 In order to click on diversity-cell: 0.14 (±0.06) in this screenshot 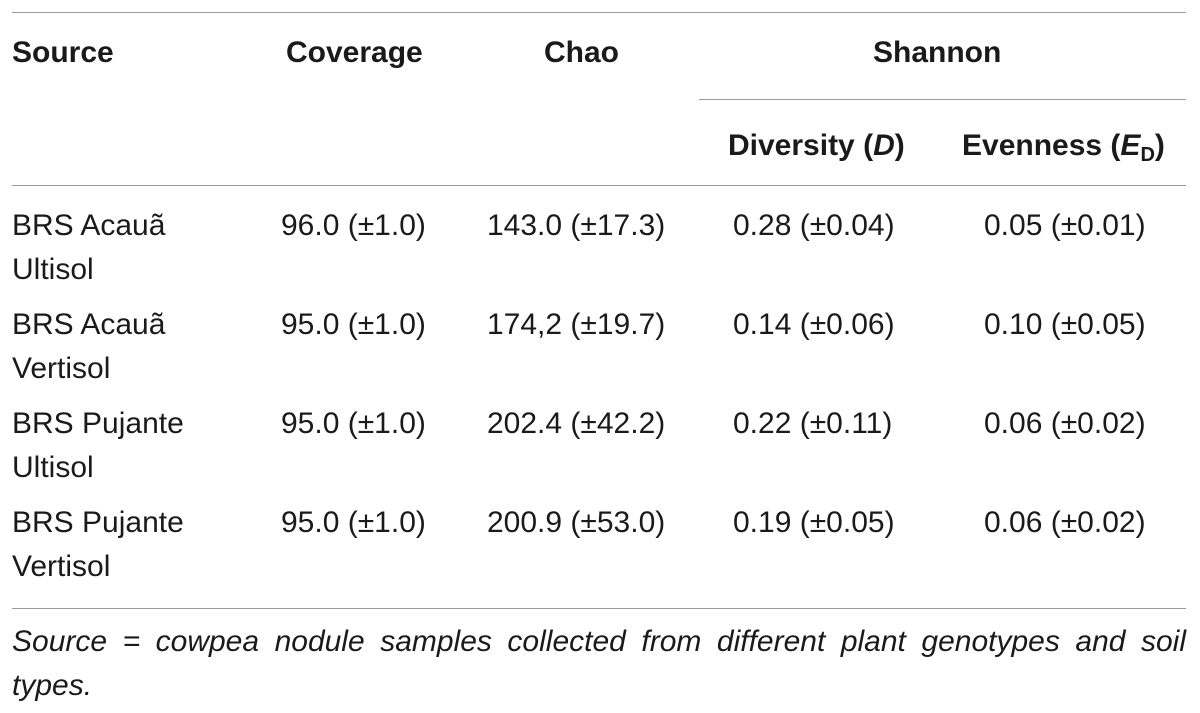, I will do `click(814, 324)`.